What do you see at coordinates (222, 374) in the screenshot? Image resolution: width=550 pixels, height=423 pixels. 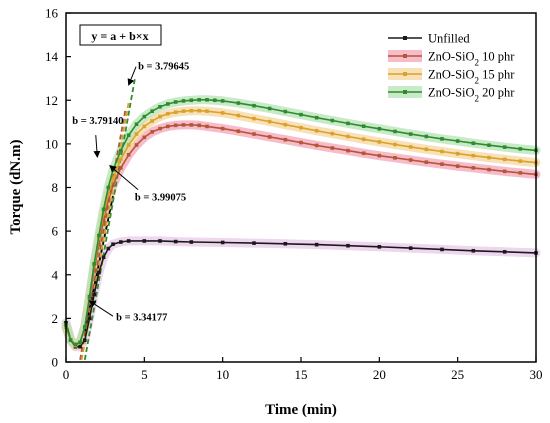 I see `x-tick-label: 10` at bounding box center [222, 374].